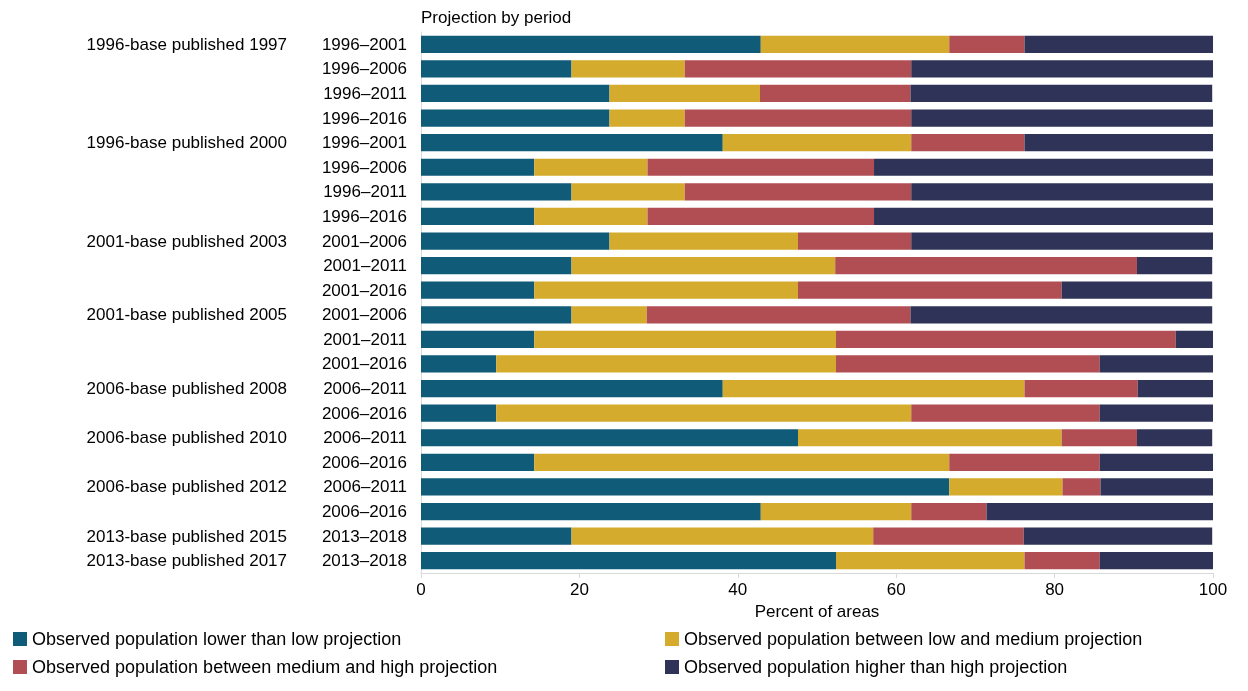 This screenshot has width=1248, height=691. What do you see at coordinates (186, 241) in the screenshot?
I see `y2-tick-label: 2001-base published 2003` at bounding box center [186, 241].